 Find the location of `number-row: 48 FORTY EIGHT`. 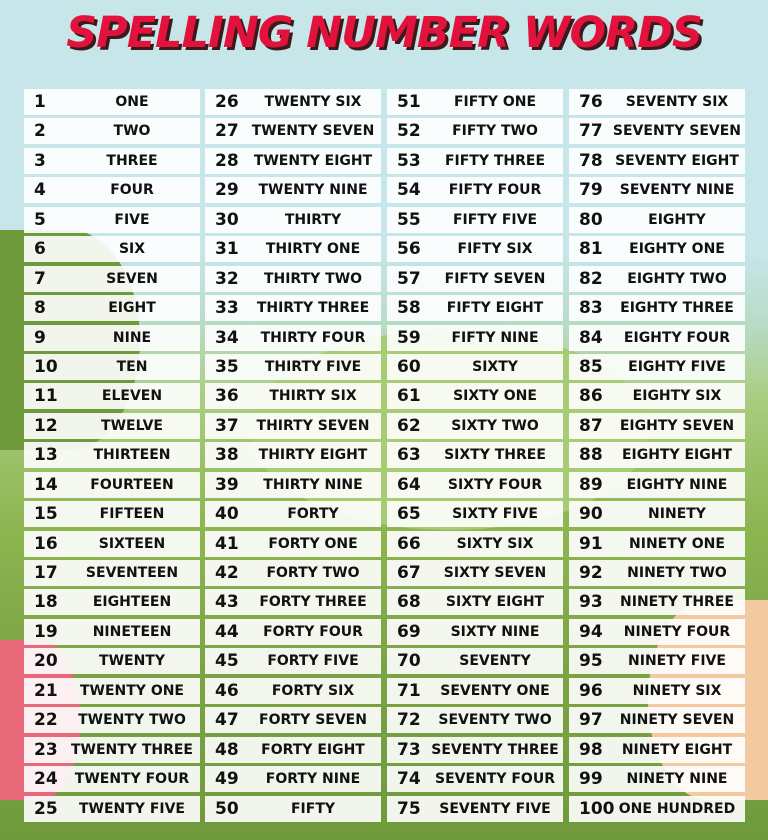

number-row: 48 FORTY EIGHT is located at coordinates (293, 749).